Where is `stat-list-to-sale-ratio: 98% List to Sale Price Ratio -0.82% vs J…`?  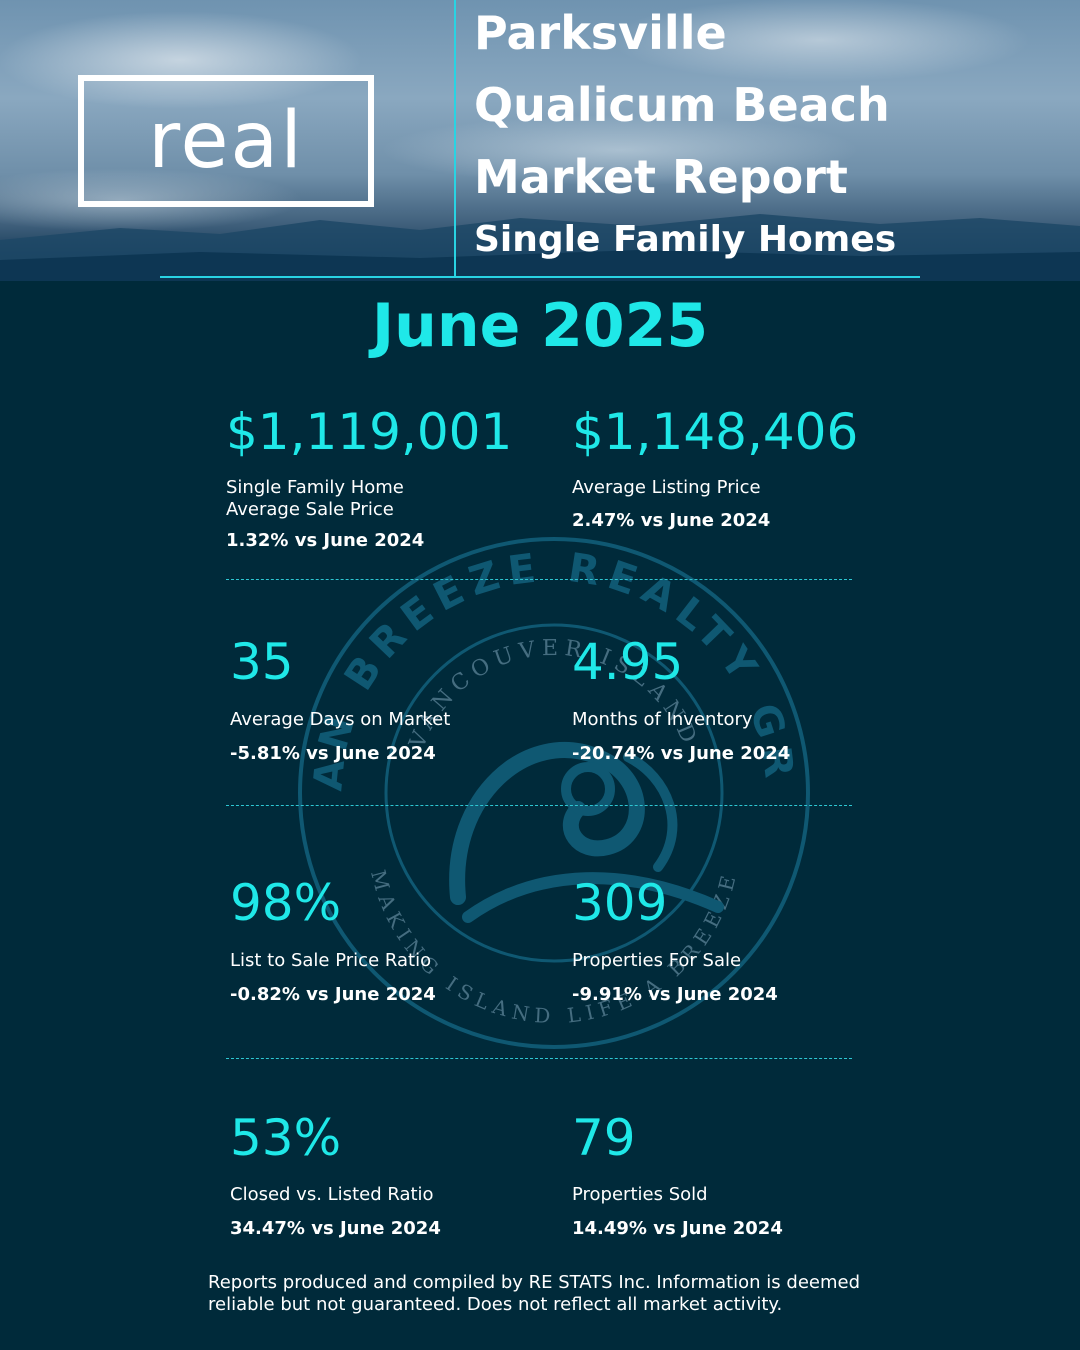
stat-list-to-sale-ratio: 98% List to Sale Price Ratio -0.82% vs J… is located at coordinates (333, 942).